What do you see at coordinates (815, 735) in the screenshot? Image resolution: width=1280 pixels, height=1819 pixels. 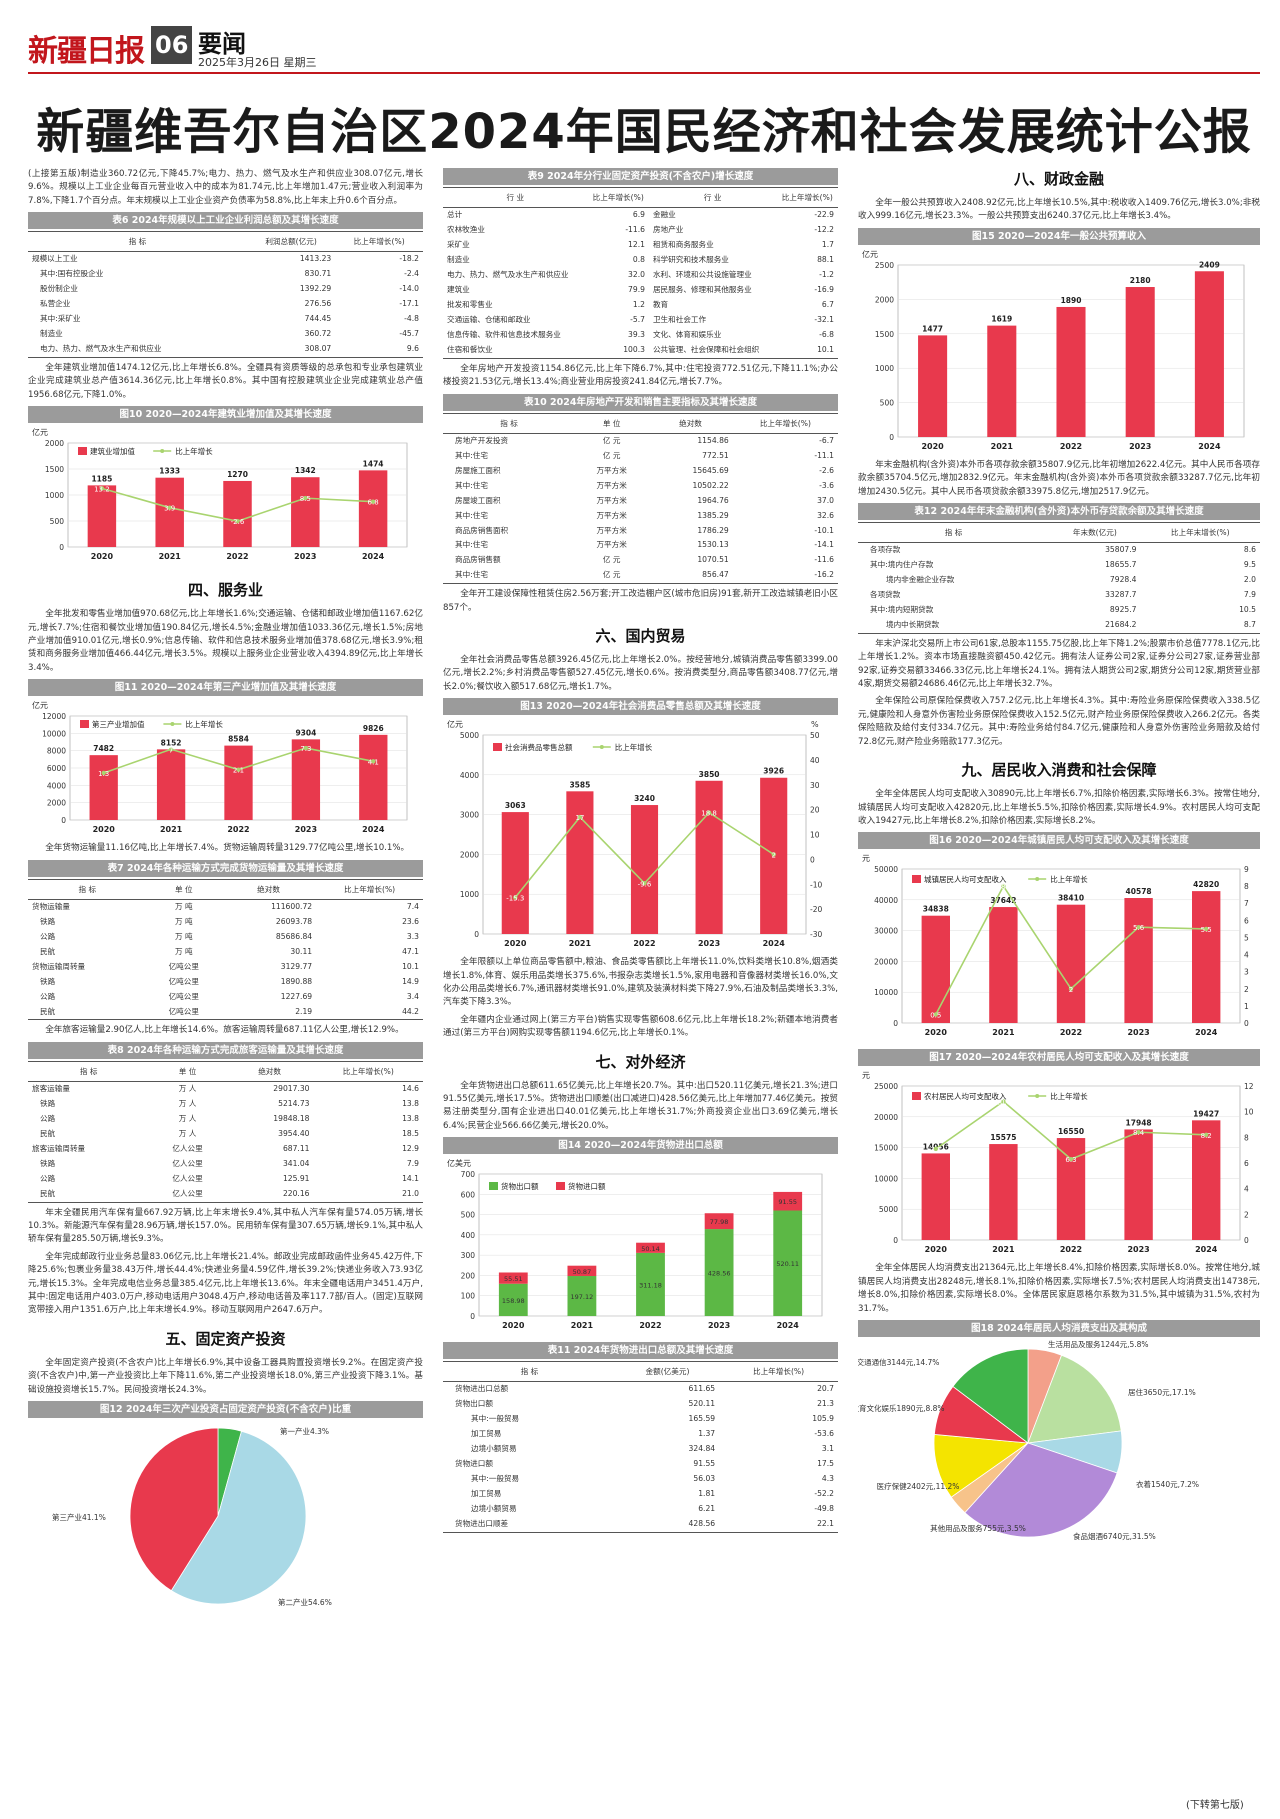 I see `y2-tick-label: 50` at bounding box center [815, 735].